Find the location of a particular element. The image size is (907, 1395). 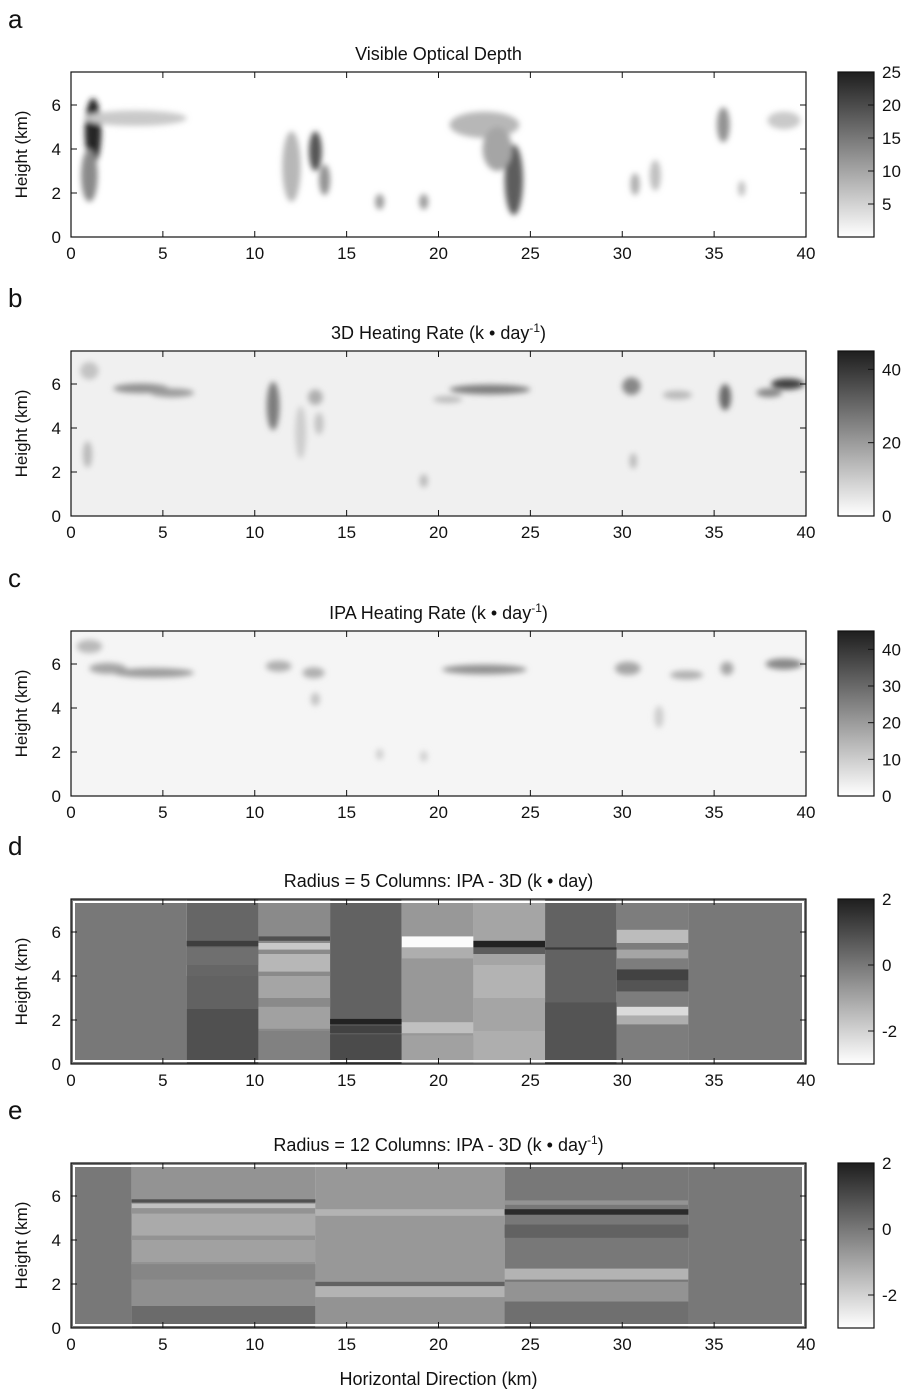

cloud-field is located at coordinates (441, 156).